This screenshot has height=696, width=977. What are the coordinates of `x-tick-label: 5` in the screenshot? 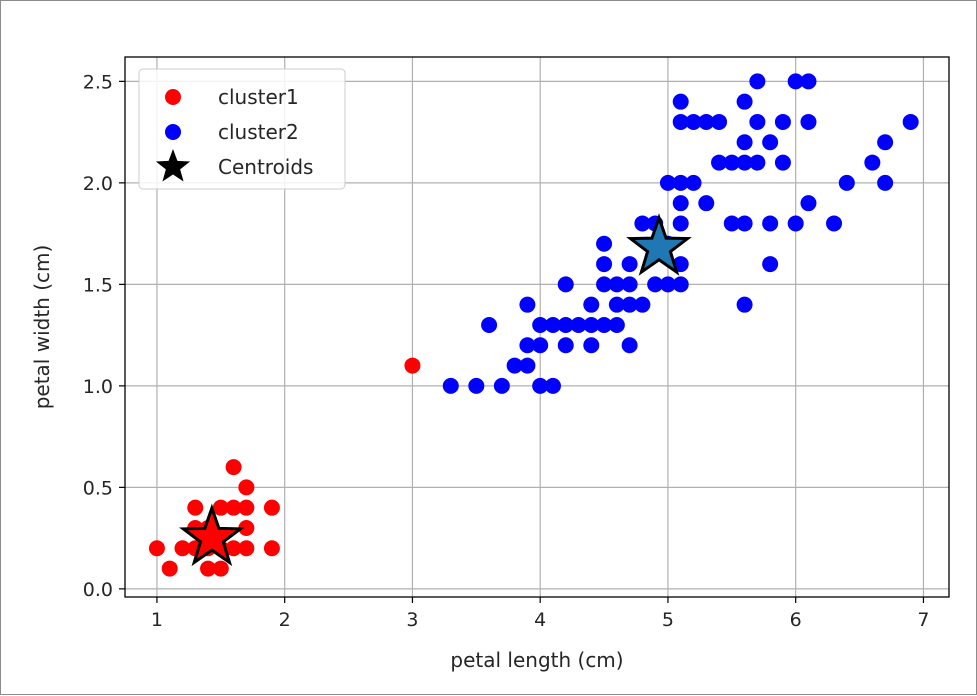 It's located at (668, 620).